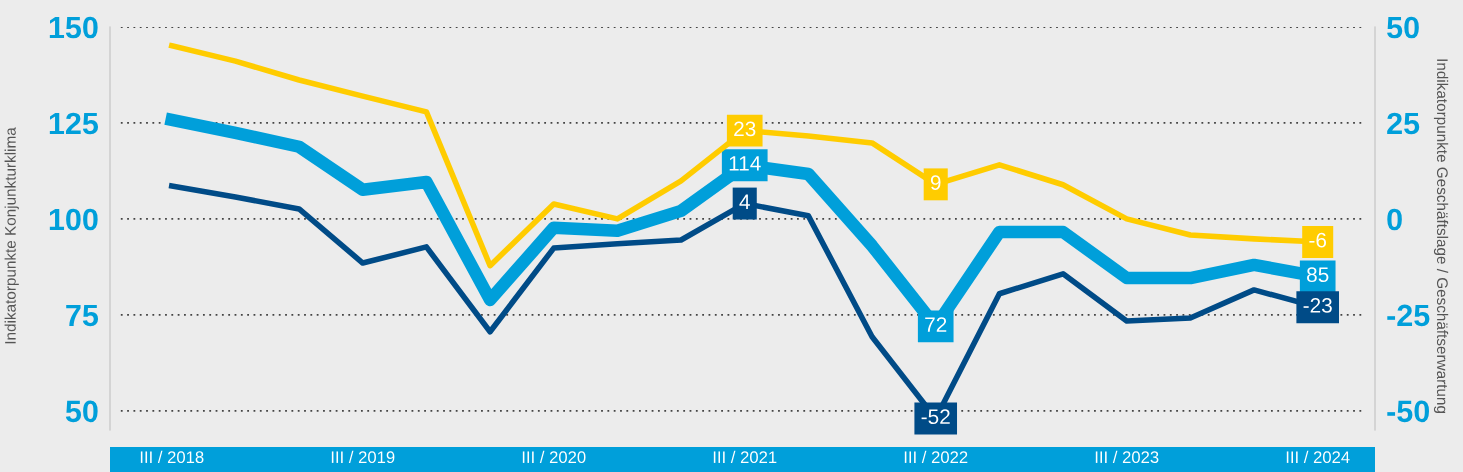 The width and height of the screenshot is (1463, 472). What do you see at coordinates (172, 457) in the screenshot?
I see `x-tick-label: III / 2018` at bounding box center [172, 457].